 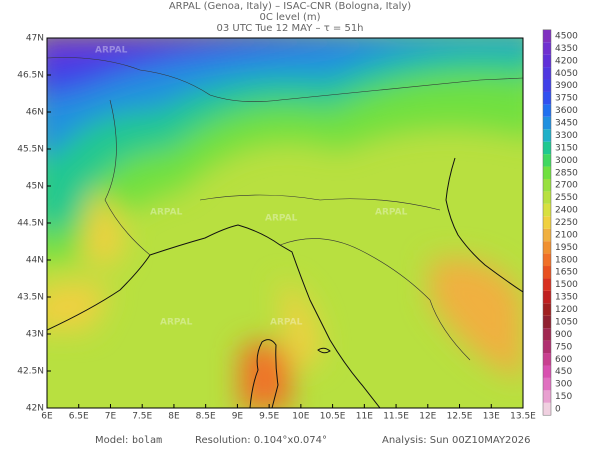 I want to click on colorbar-label: 1500, so click(x=566, y=285).